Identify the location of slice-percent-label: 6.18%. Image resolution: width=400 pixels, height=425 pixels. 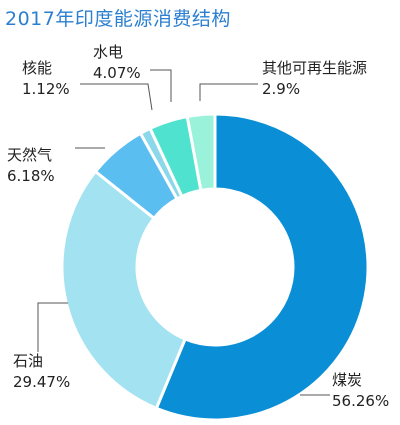
(31, 176).